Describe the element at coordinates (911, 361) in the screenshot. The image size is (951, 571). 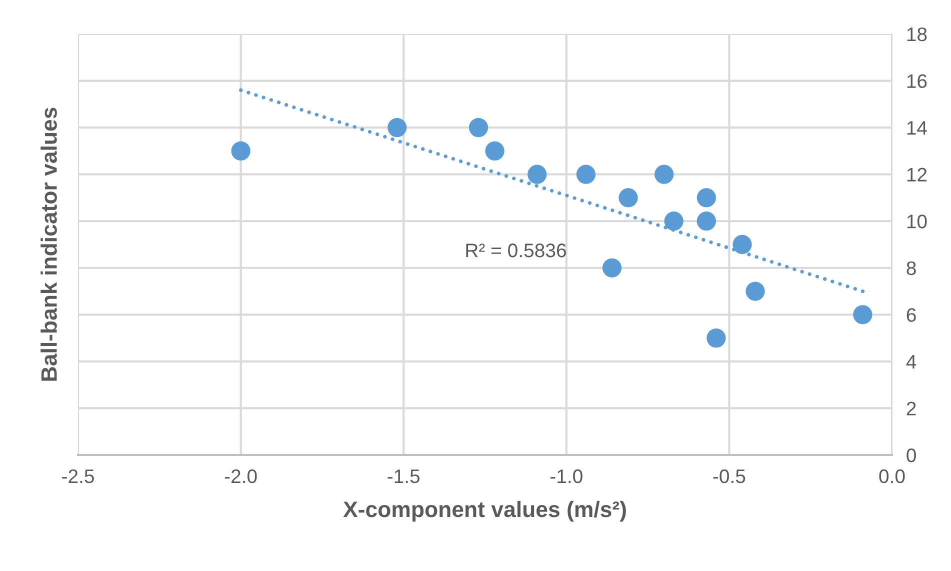
I see `y-tick-label: 4` at that location.